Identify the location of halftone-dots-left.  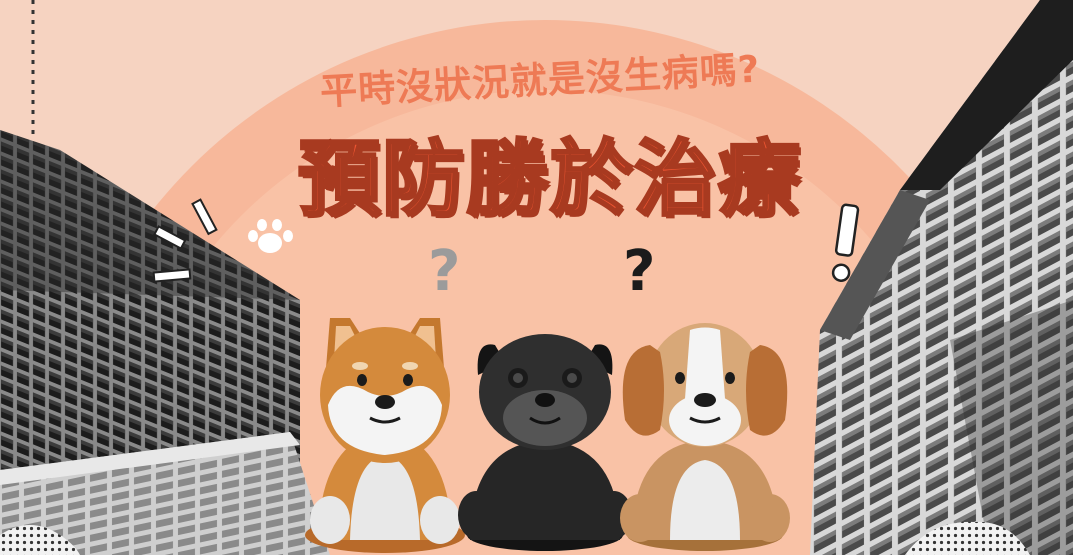
(40, 540).